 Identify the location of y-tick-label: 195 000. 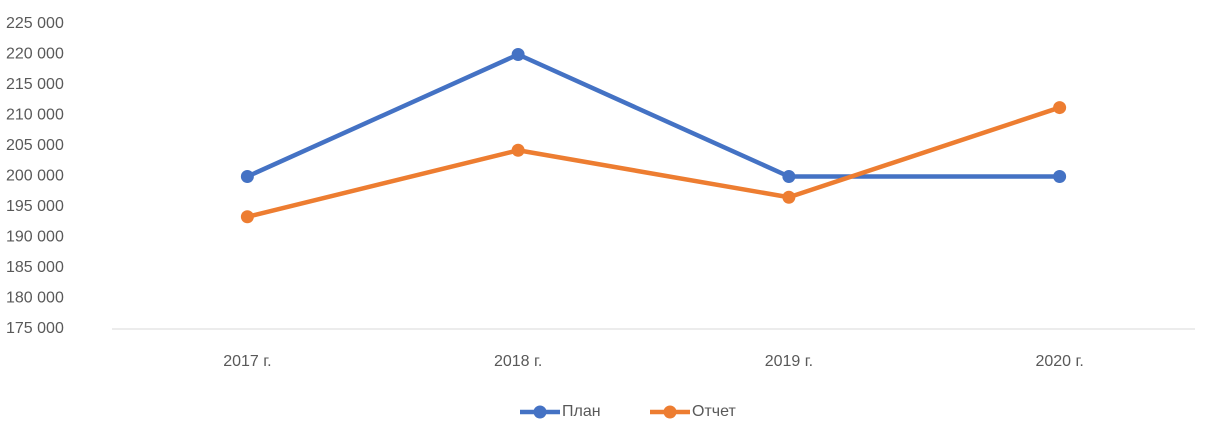
(35, 206).